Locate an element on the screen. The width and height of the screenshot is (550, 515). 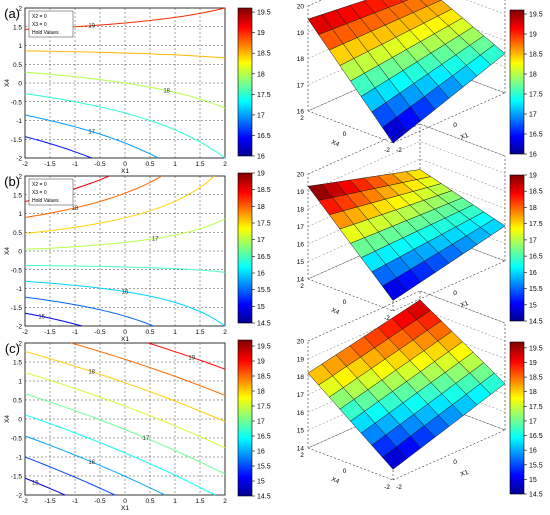
contour-colorbar-tick-label: 15 is located at coordinates (261, 307).